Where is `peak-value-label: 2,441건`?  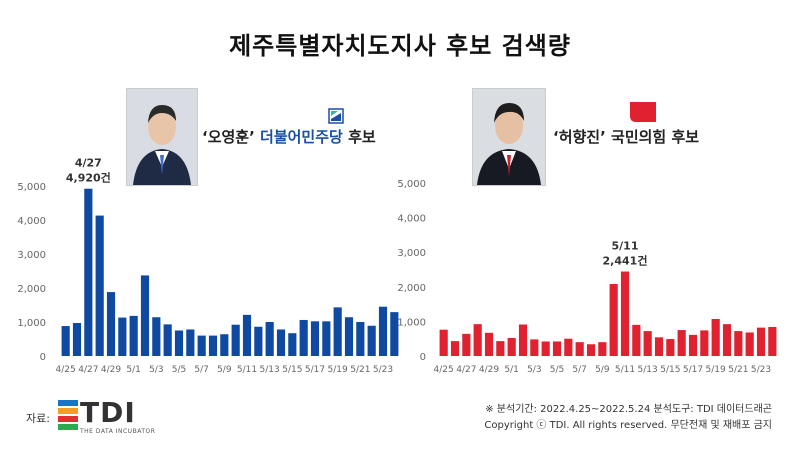
peak-value-label: 2,441건 is located at coordinates (625, 261).